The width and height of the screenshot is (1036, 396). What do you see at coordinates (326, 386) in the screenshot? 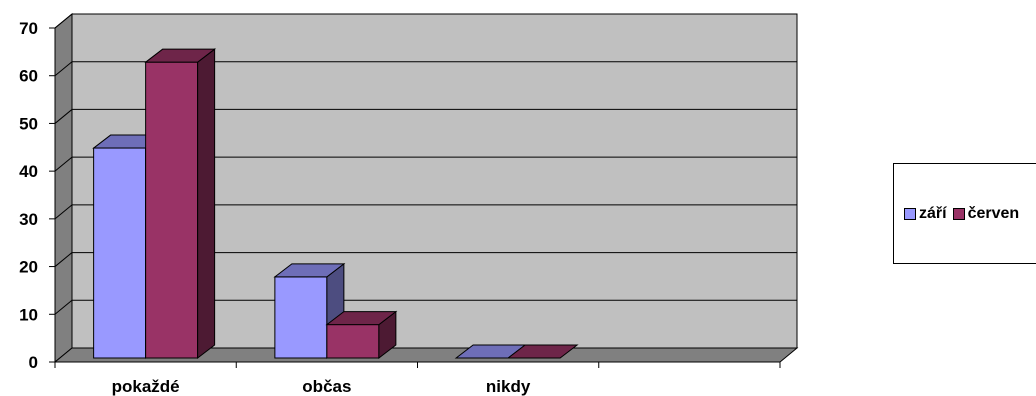
I see `x-category-label: občas` at bounding box center [326, 386].